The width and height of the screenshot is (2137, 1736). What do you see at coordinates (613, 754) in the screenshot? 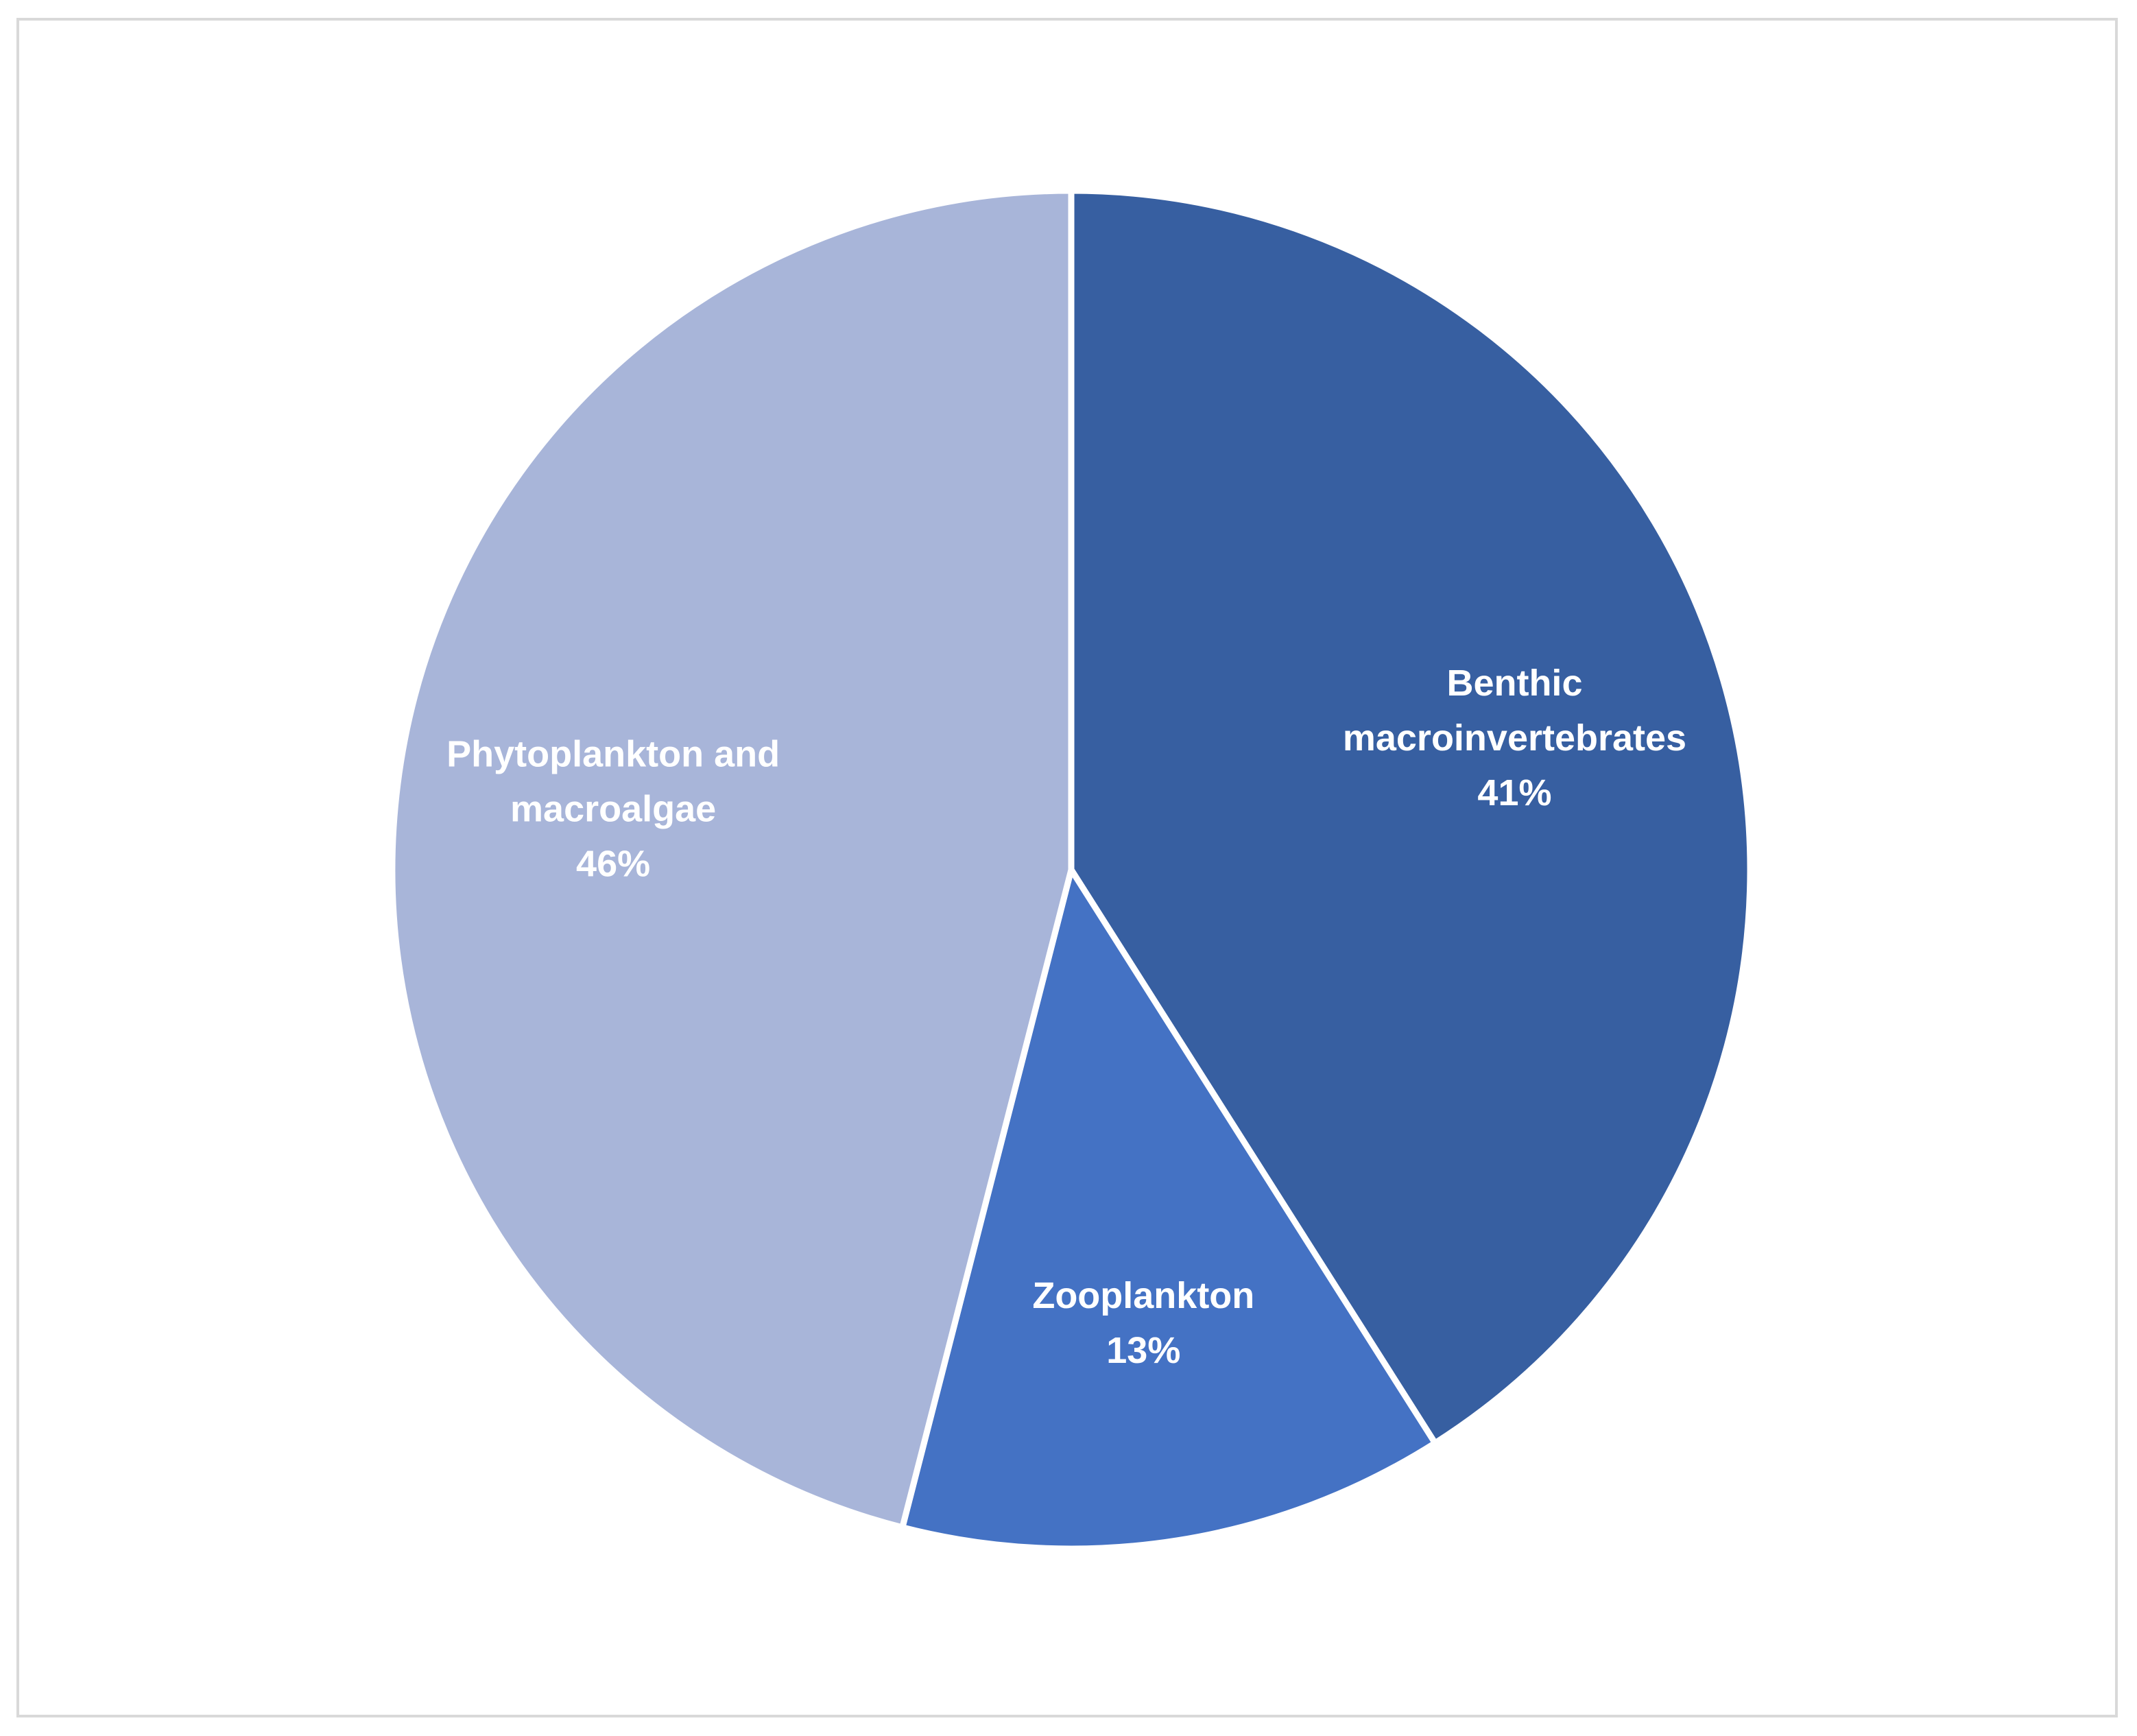
I see `data-label-category: Phytoplankton and` at bounding box center [613, 754].